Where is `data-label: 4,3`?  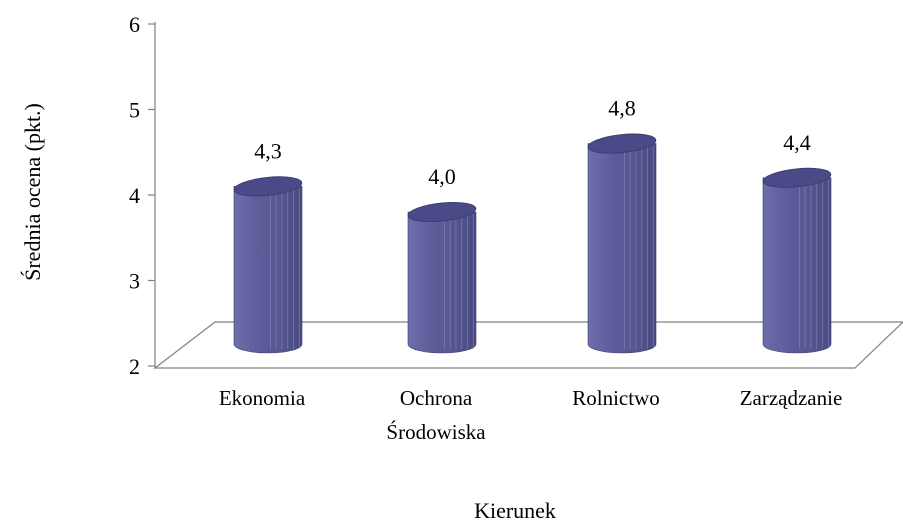
data-label: 4,3 is located at coordinates (268, 150).